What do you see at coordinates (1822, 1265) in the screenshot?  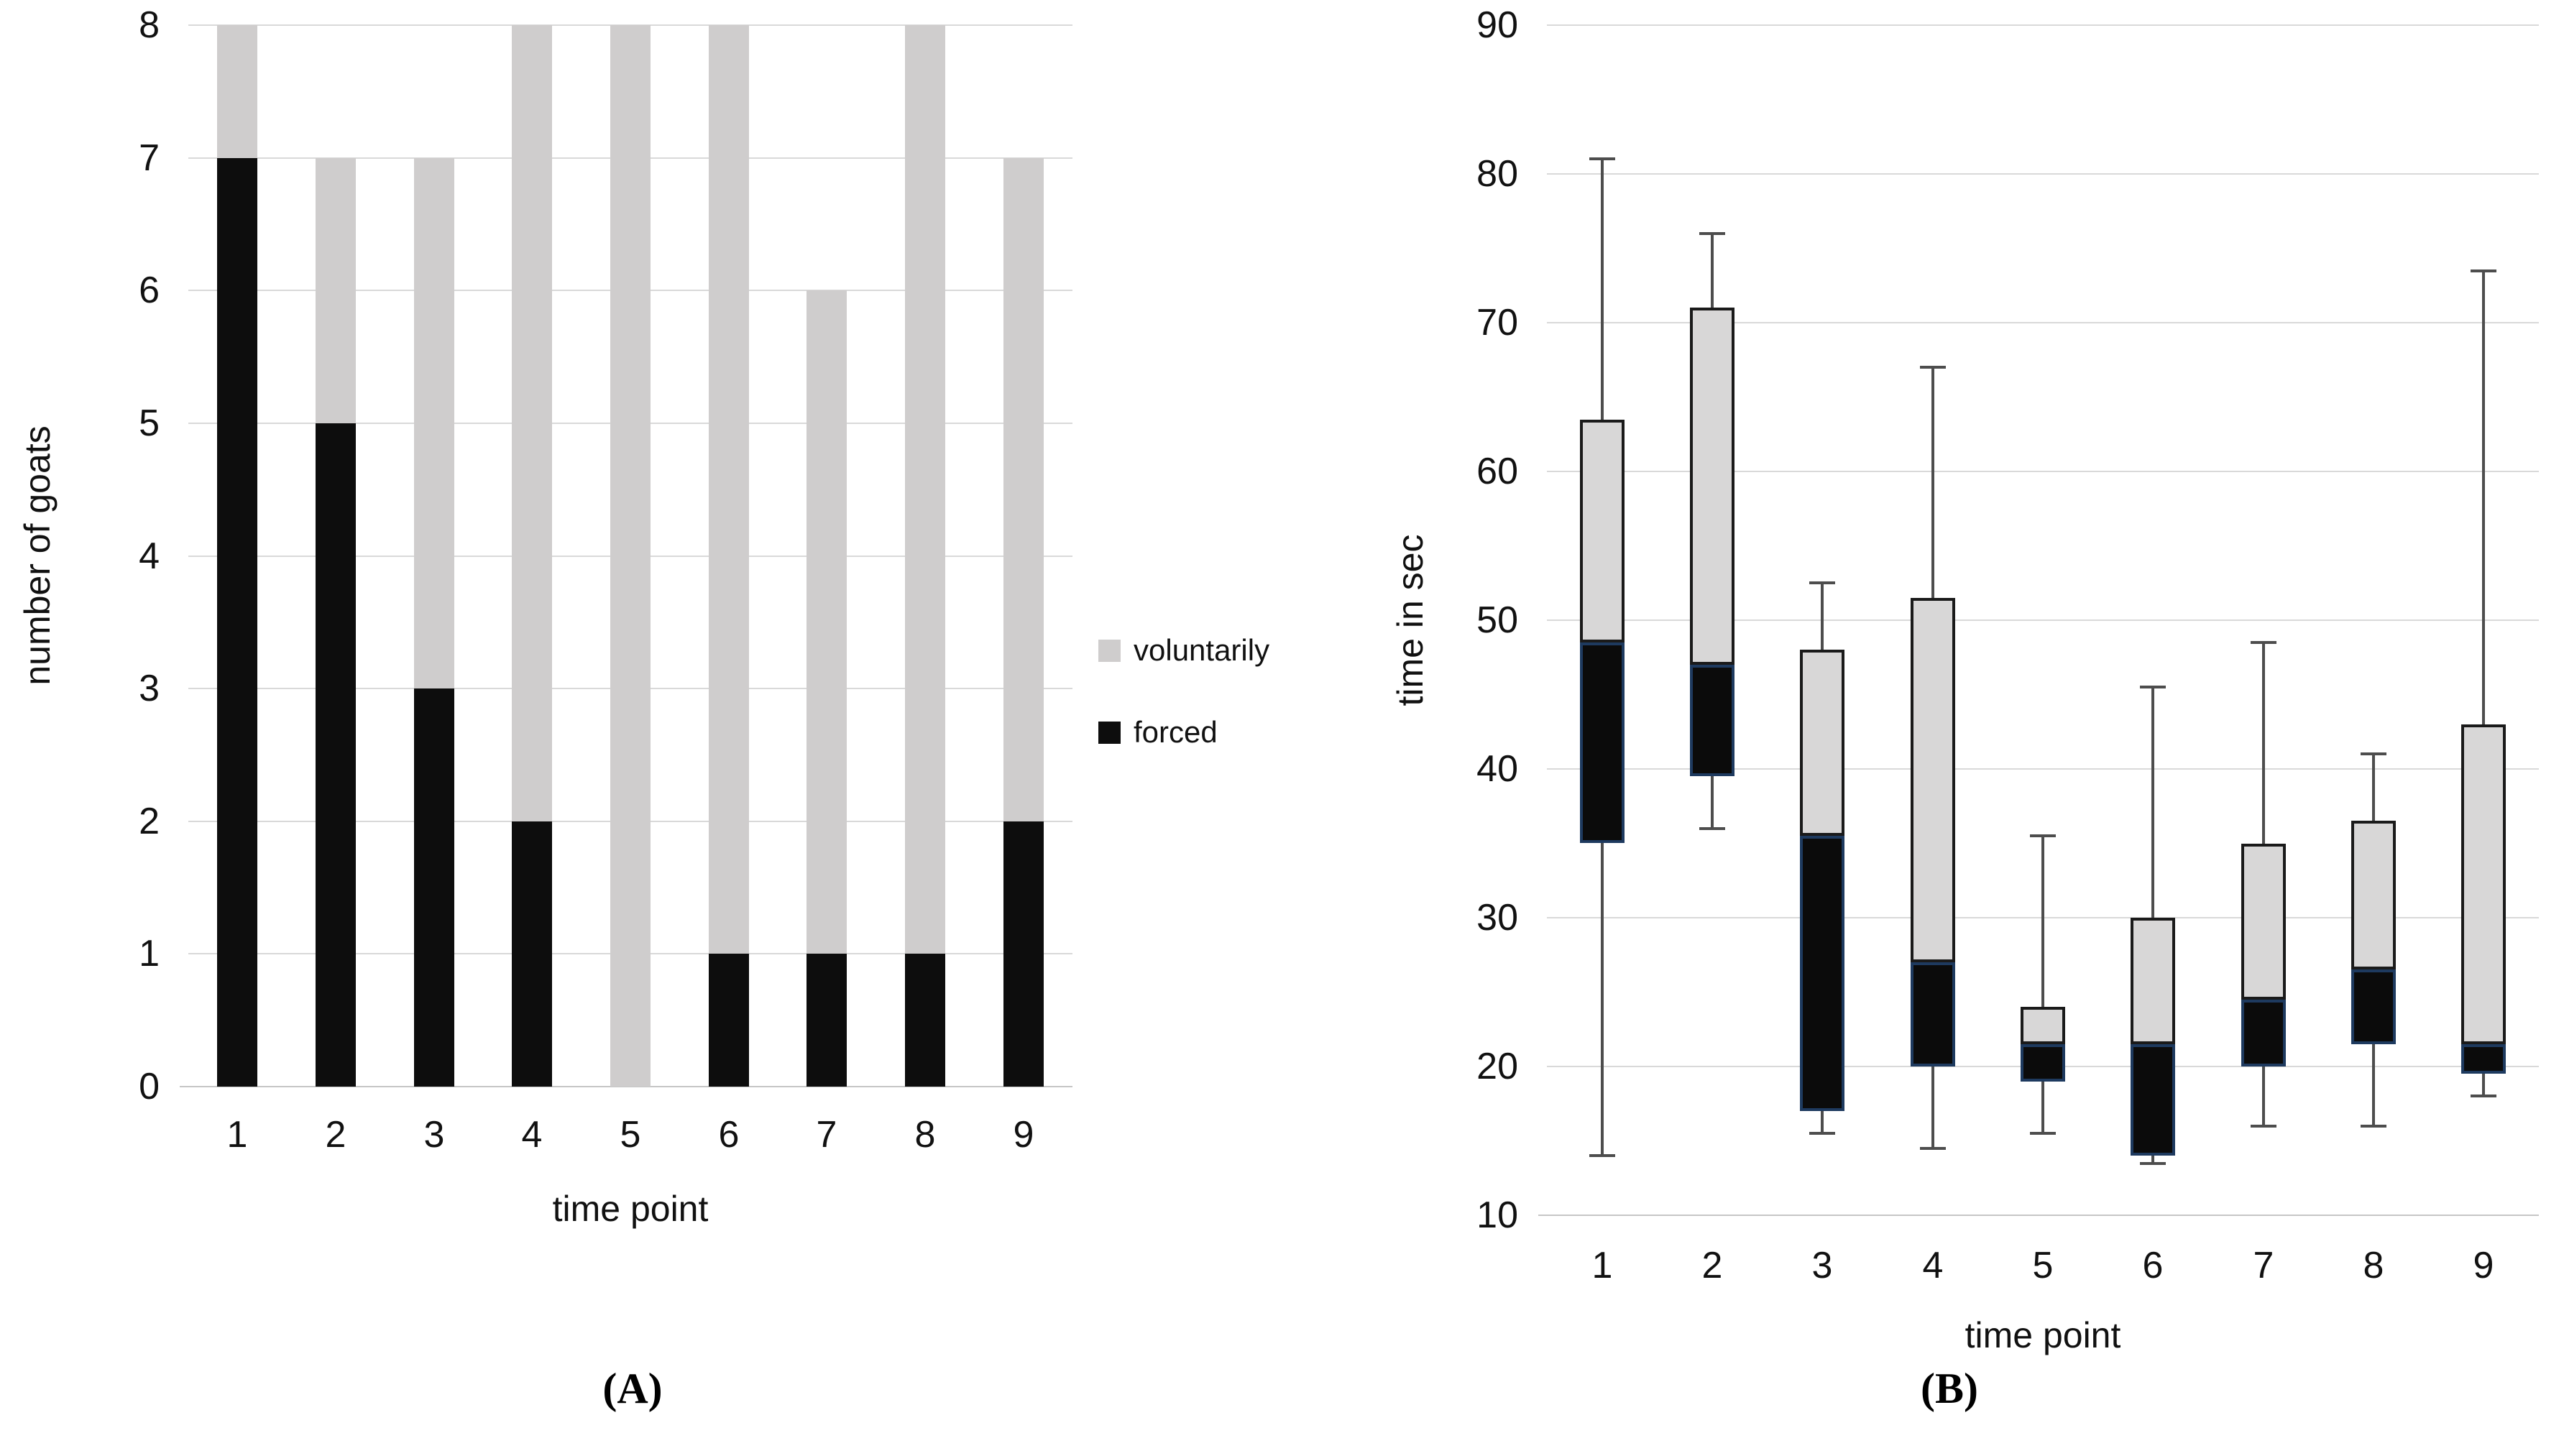 I see `chart-b-x-tick-label: 3` at bounding box center [1822, 1265].